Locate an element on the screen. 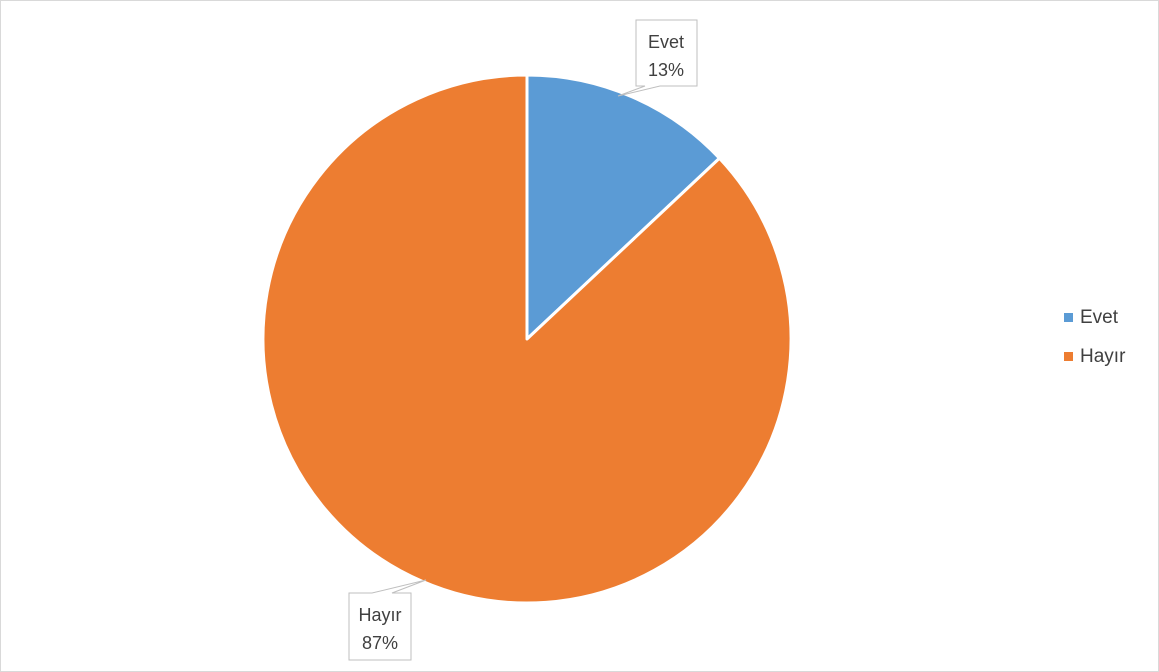 The image size is (1159, 672). data-label-hayir-category: Hayır is located at coordinates (379, 615).